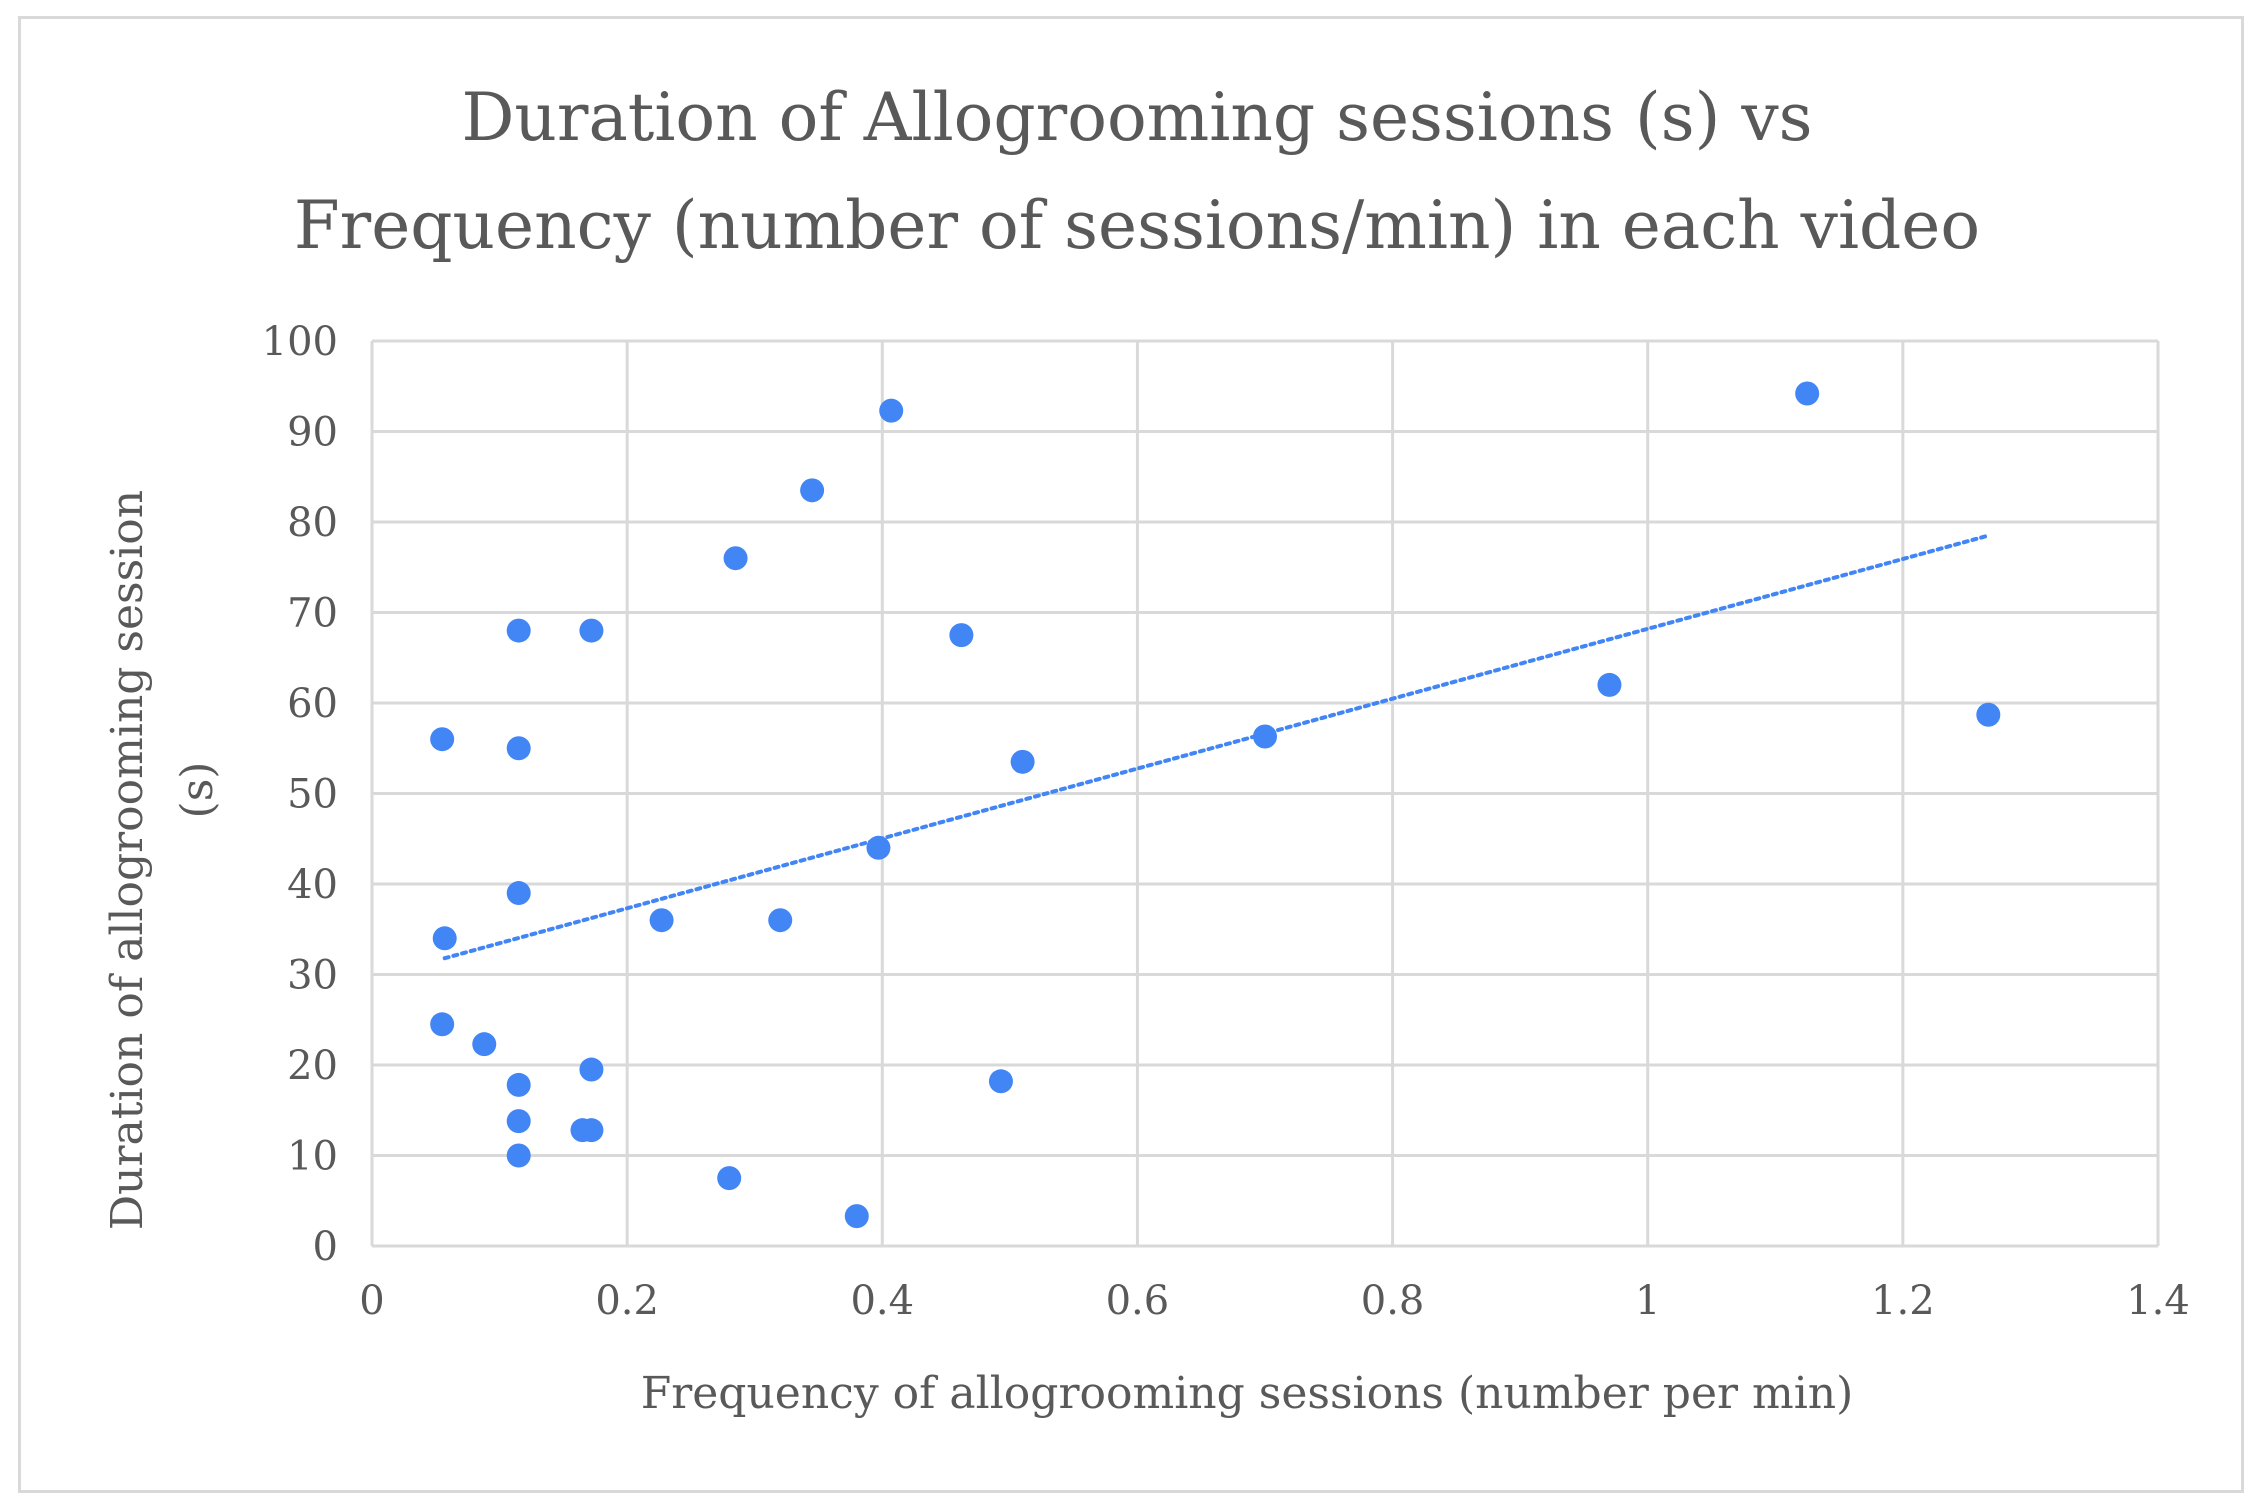 The width and height of the screenshot is (2264, 1511). What do you see at coordinates (312, 1066) in the screenshot?
I see `y-tick-label: 20` at bounding box center [312, 1066].